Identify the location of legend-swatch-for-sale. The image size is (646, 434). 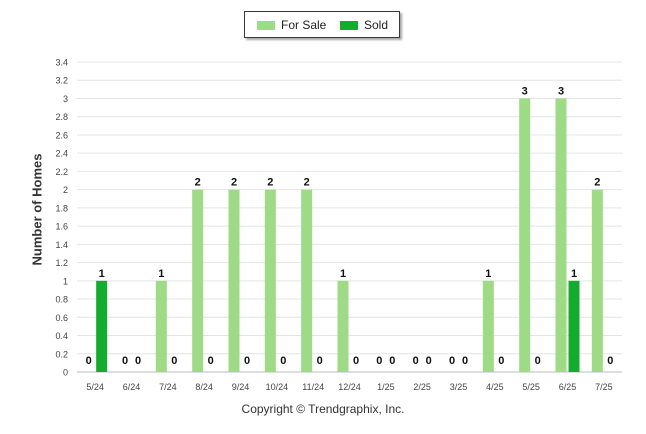
(266, 25).